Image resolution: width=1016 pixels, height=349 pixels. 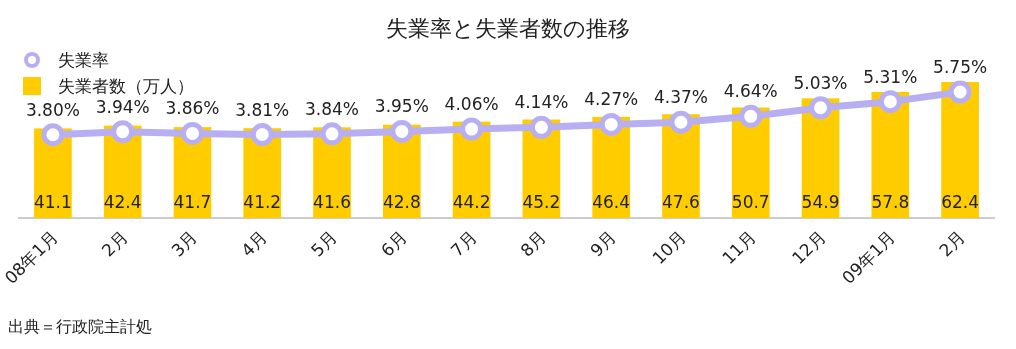 I want to click on data-label: 3.86%, so click(x=192, y=108).